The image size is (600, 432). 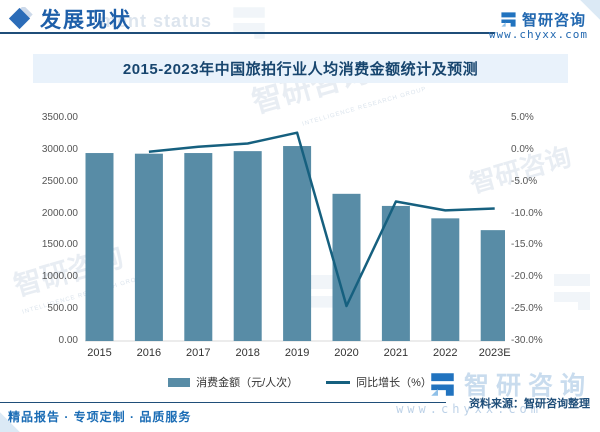 What do you see at coordinates (247, 246) in the screenshot?
I see `bar-2018` at bounding box center [247, 246].